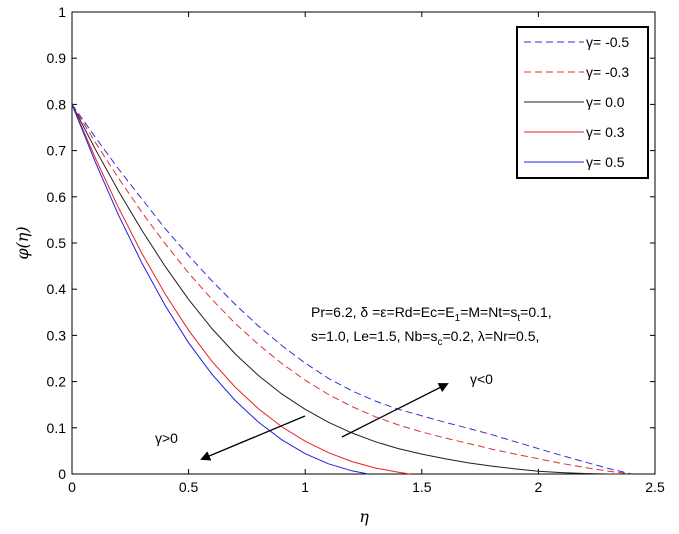 This screenshot has width=679, height=534. I want to click on legend: γ= -0.5 γ= -0.3 γ= 0.0 γ= 0.3 γ= 0.5, so click(582, 102).